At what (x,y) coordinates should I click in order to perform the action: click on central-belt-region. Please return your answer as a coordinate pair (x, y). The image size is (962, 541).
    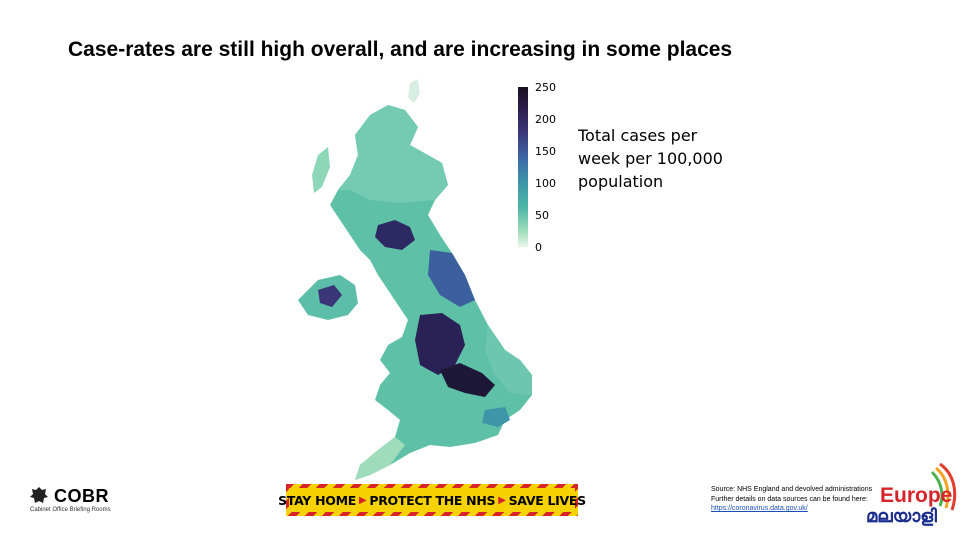
    Looking at the image, I should click on (395, 235).